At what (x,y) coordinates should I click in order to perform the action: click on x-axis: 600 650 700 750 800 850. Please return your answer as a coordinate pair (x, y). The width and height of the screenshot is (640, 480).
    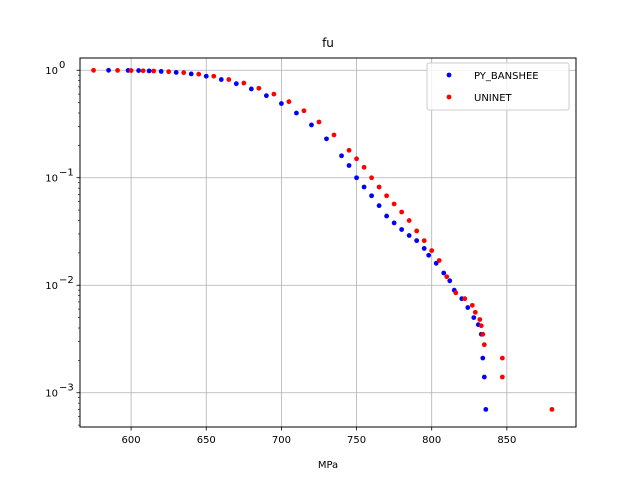
    Looking at the image, I should click on (319, 436).